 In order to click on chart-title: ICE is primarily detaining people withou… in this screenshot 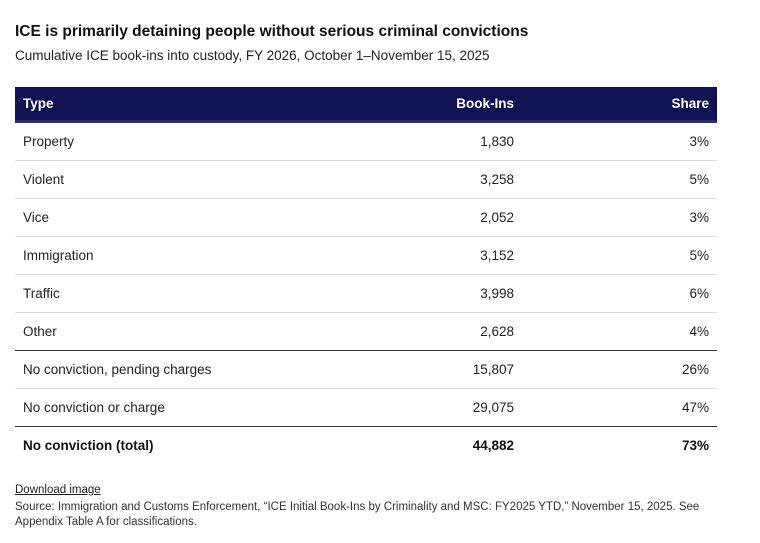, I will do `click(272, 31)`.